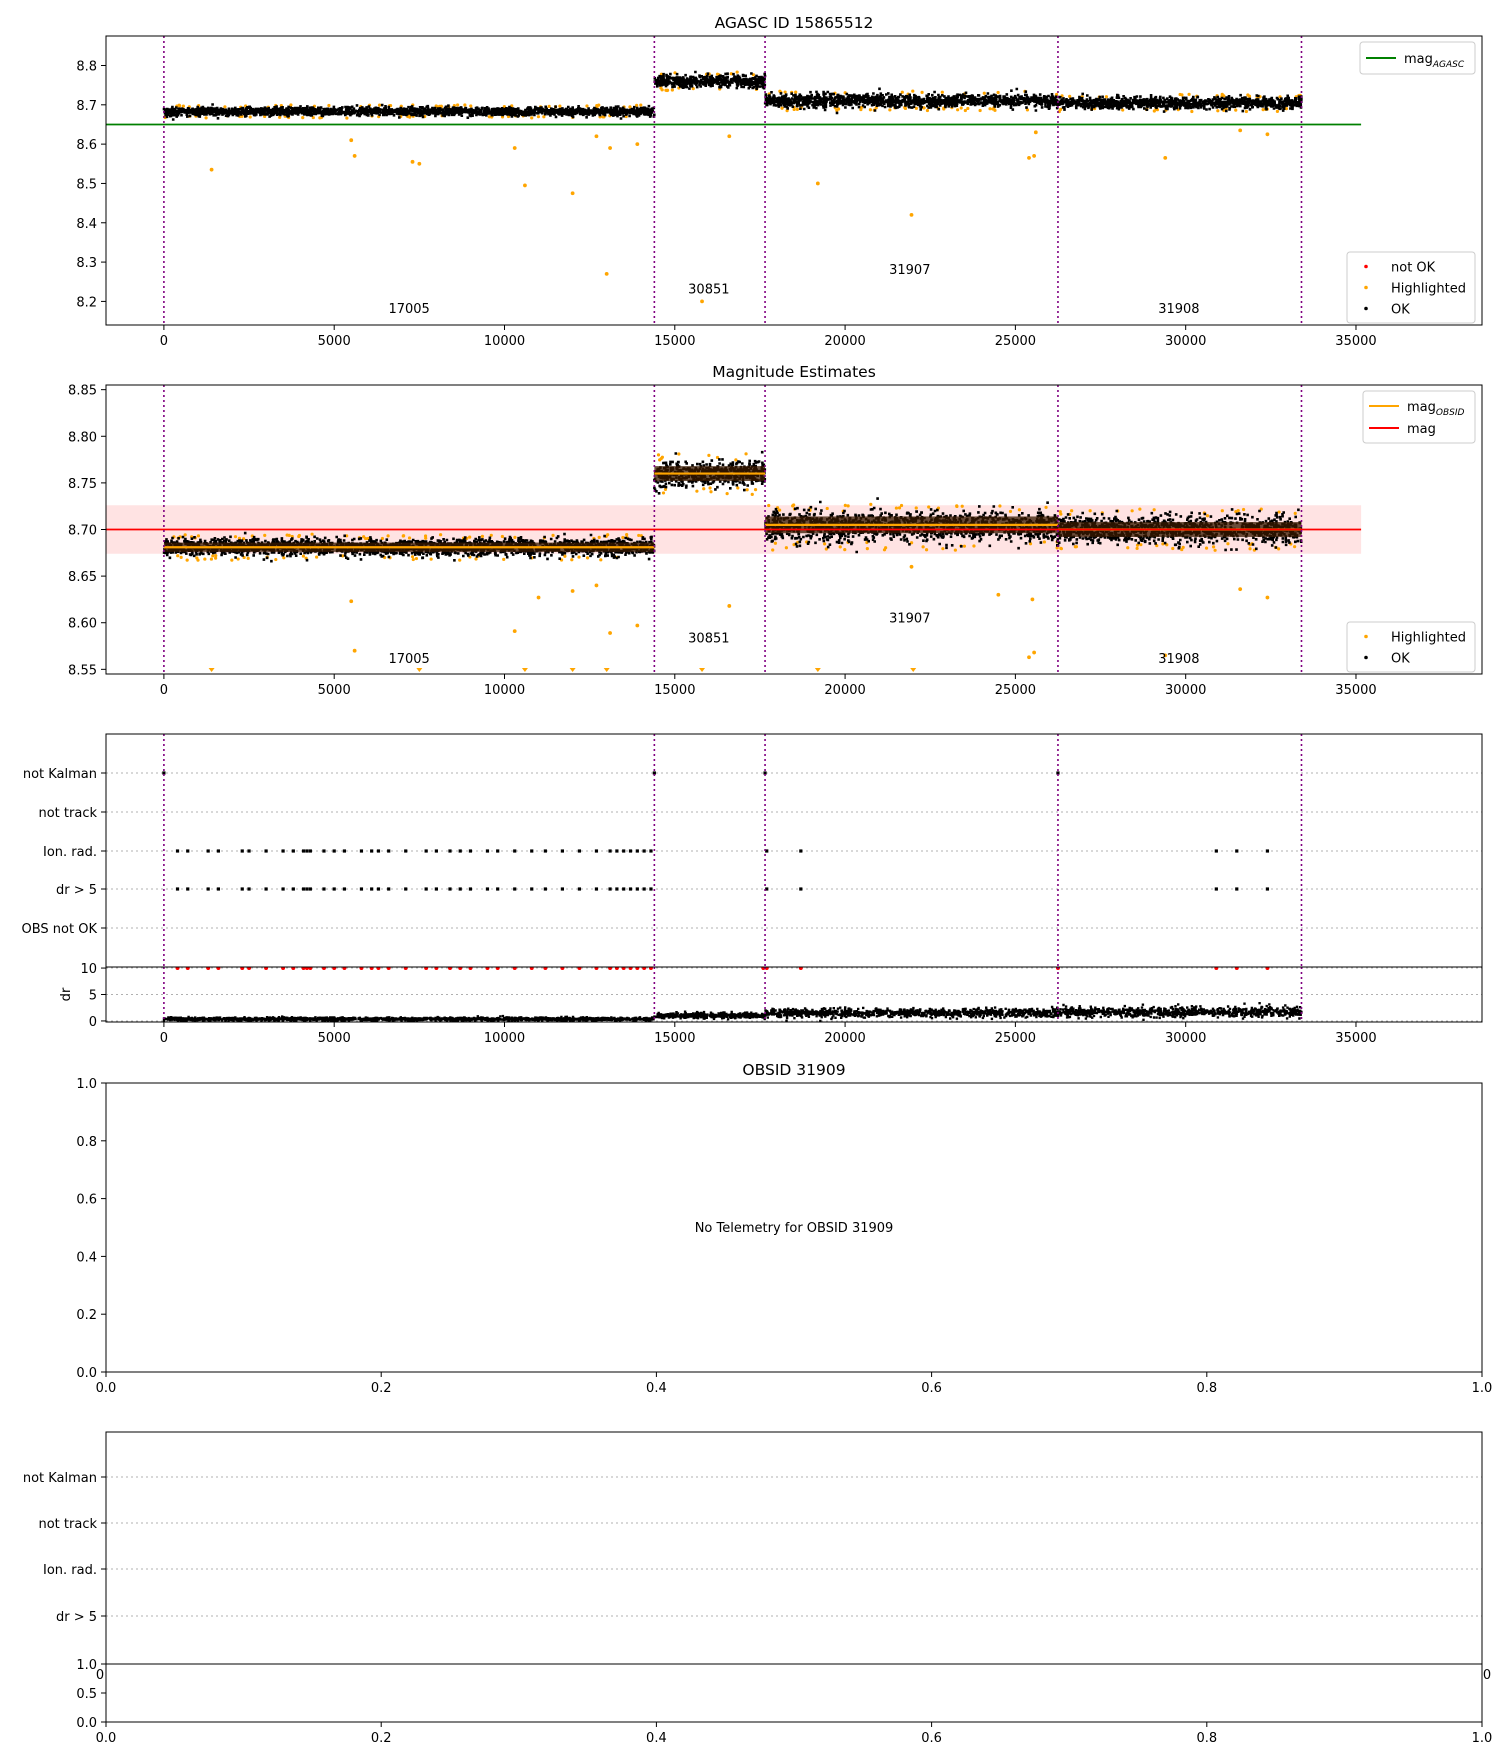  Describe the element at coordinates (1206, 1388) in the screenshot. I see `x-tick-label: 0.8` at that location.